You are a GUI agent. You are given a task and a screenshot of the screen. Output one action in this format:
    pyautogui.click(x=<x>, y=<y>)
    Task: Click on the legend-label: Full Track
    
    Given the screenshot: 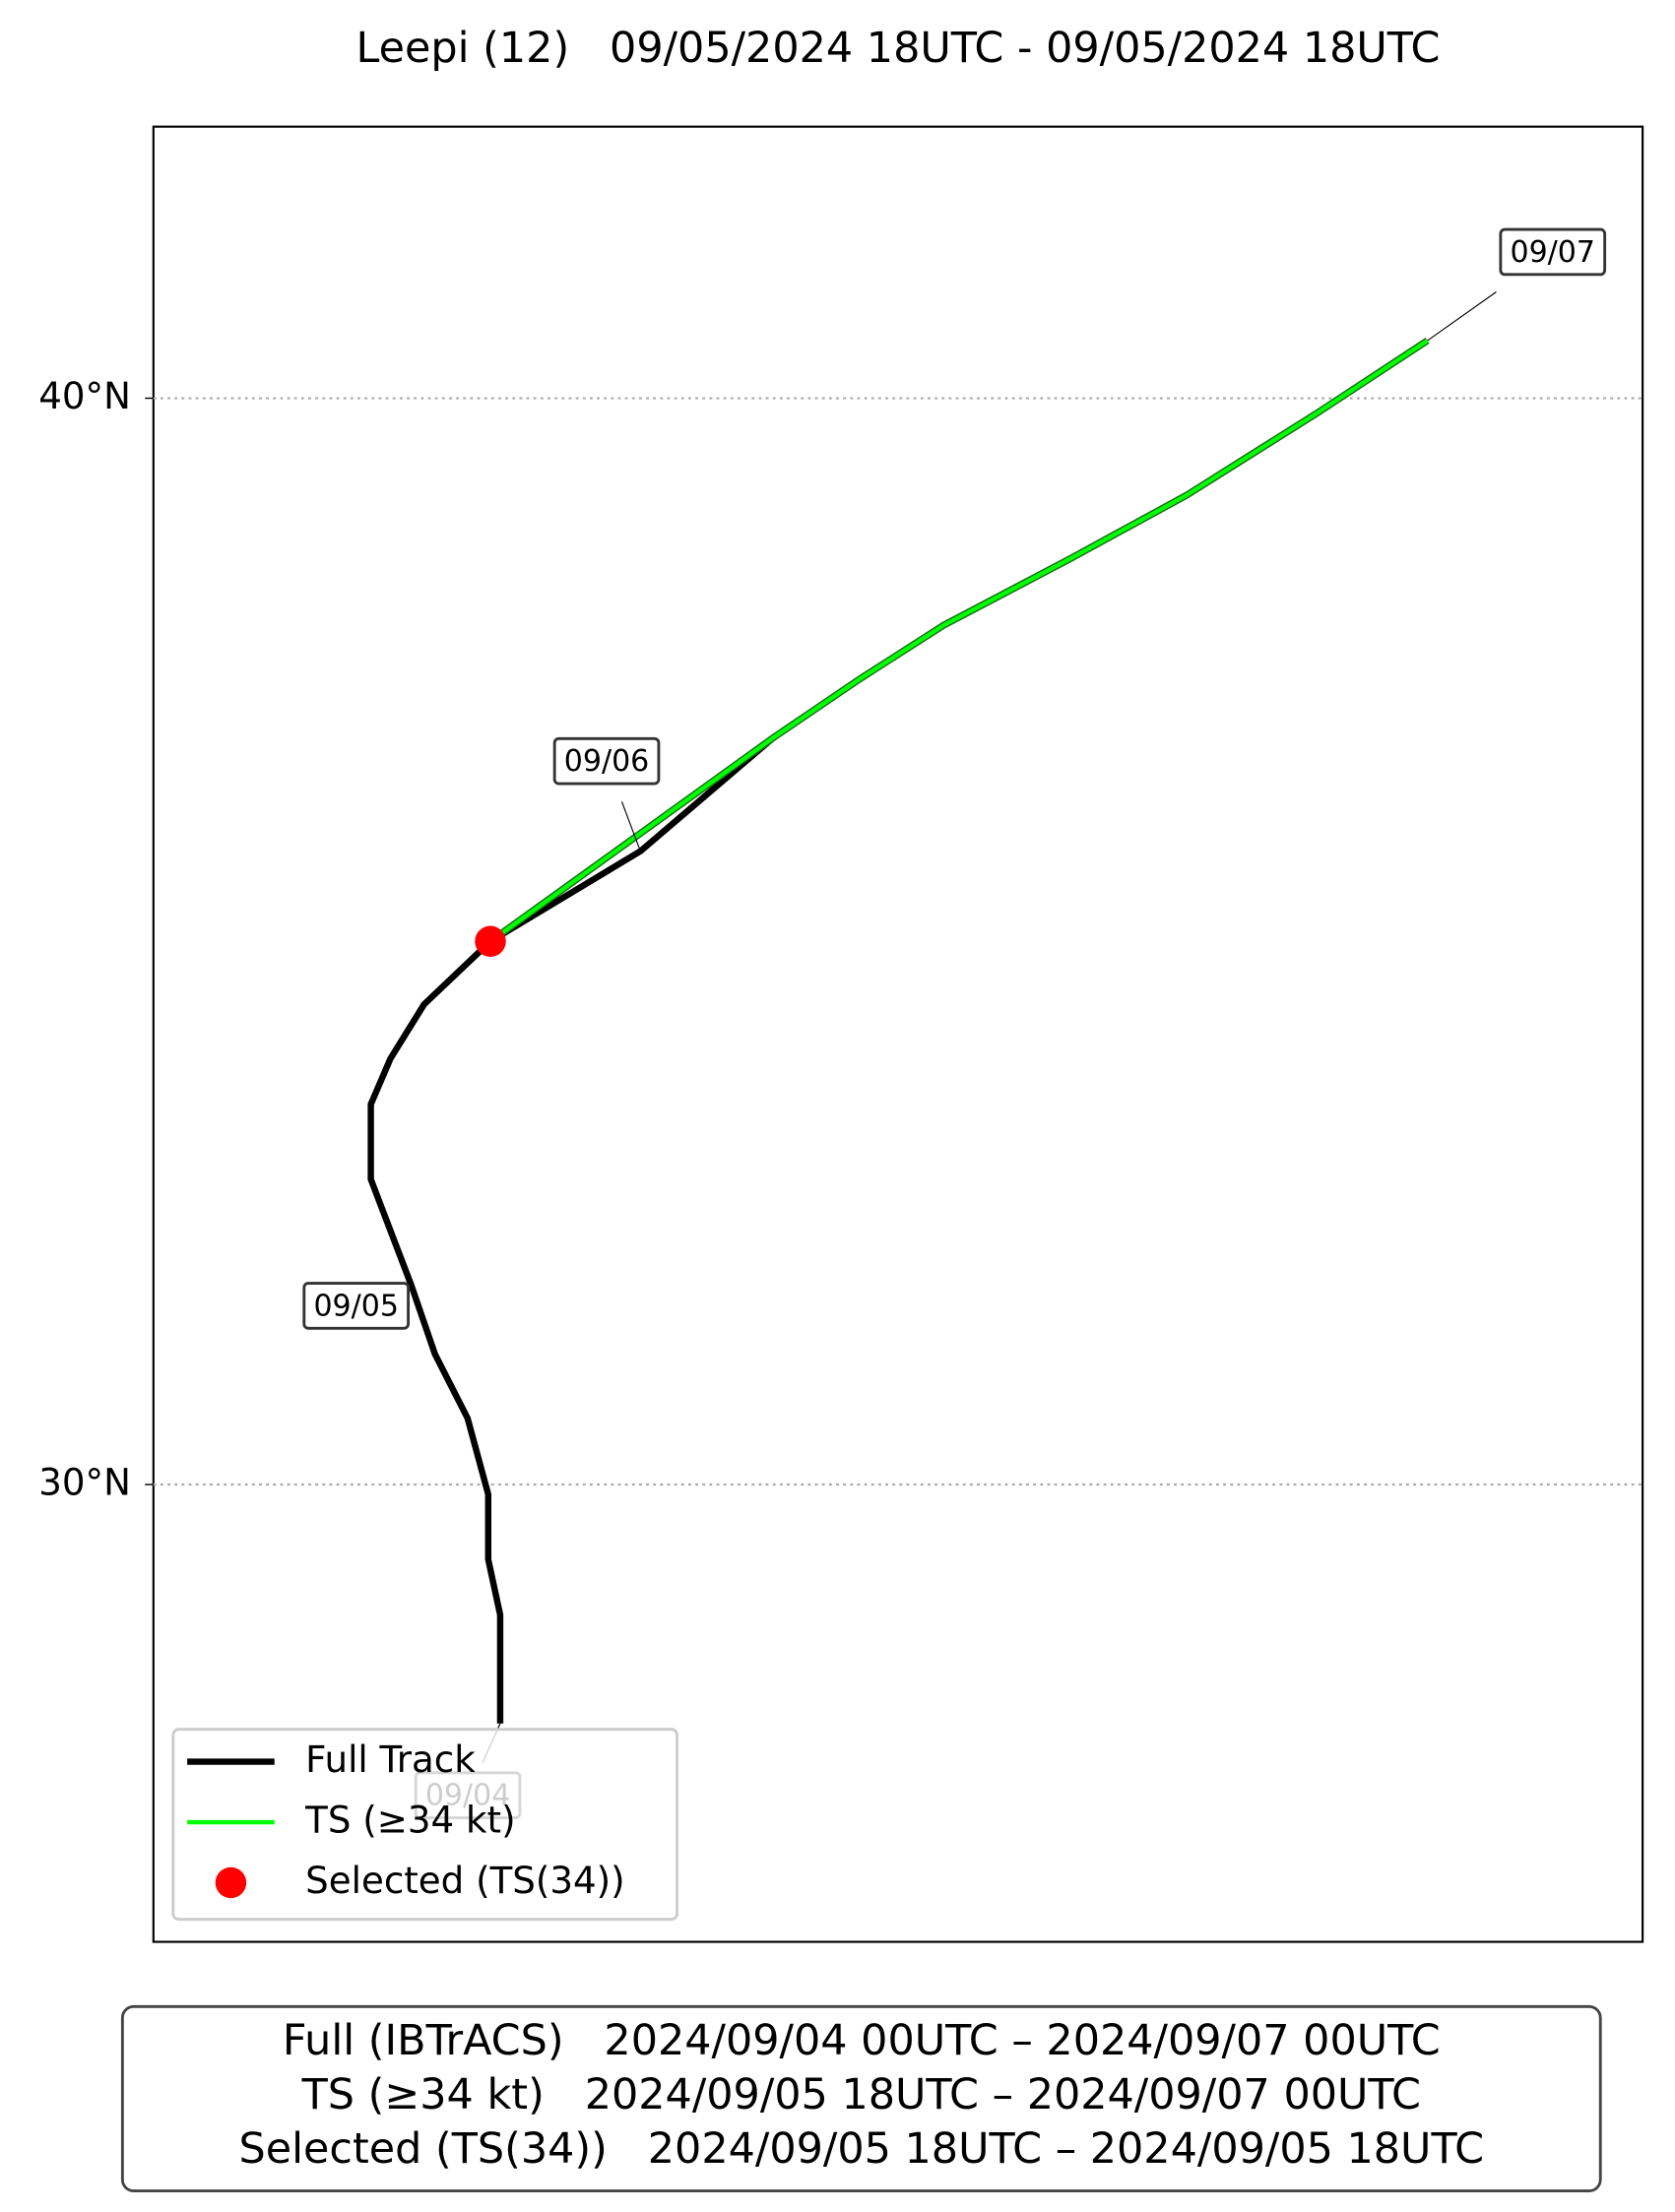 What is the action you would take?
    pyautogui.click(x=390, y=1759)
    